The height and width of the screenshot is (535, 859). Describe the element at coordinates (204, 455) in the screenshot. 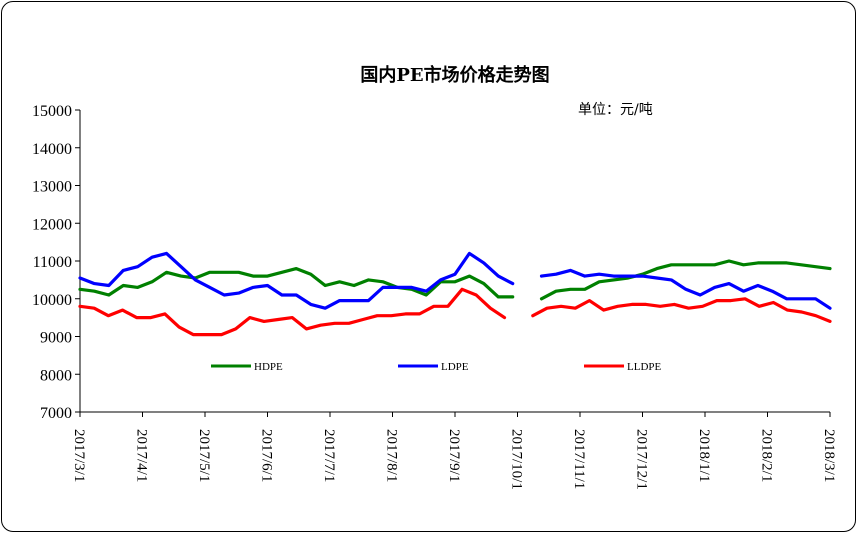

I see `x-tick-label: 2017/5/1` at that location.